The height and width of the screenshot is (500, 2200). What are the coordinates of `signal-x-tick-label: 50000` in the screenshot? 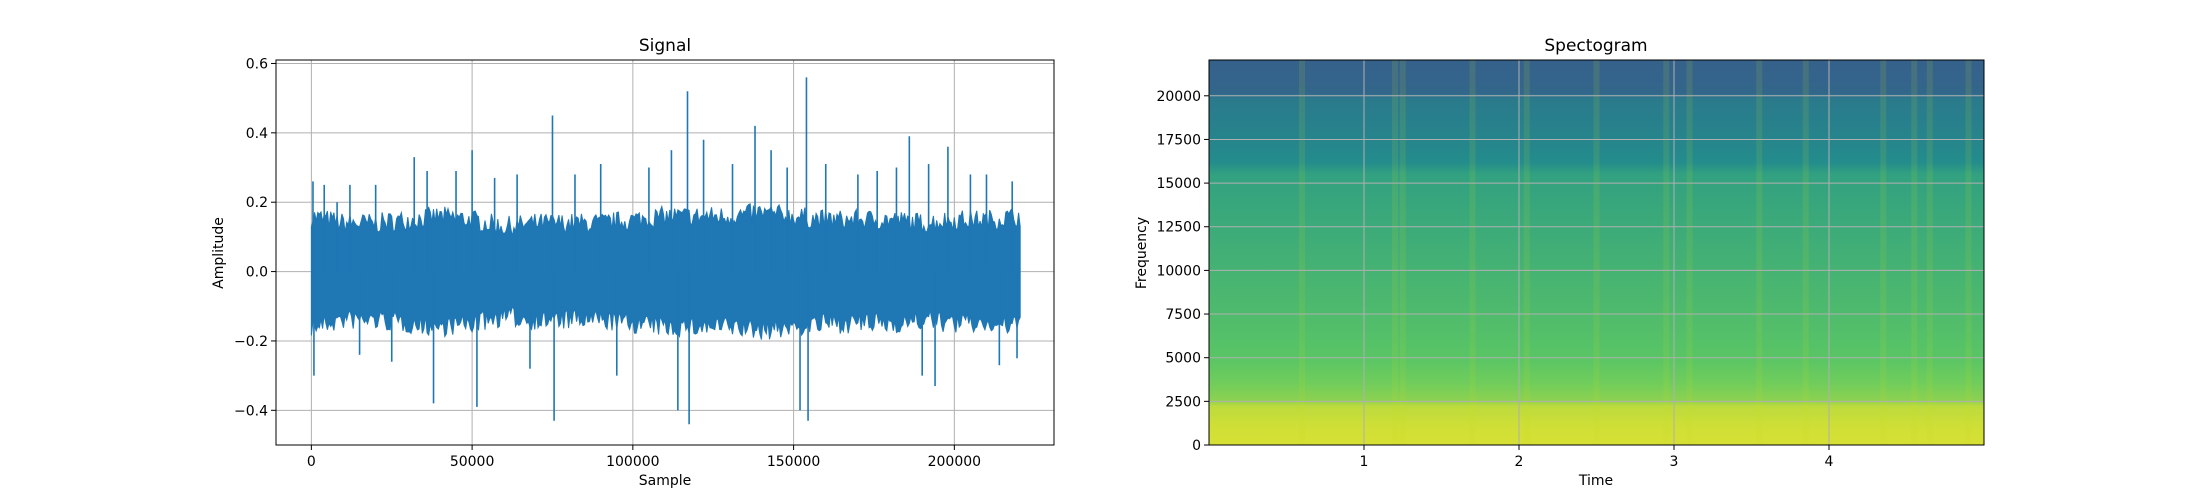 It's located at (472, 462).